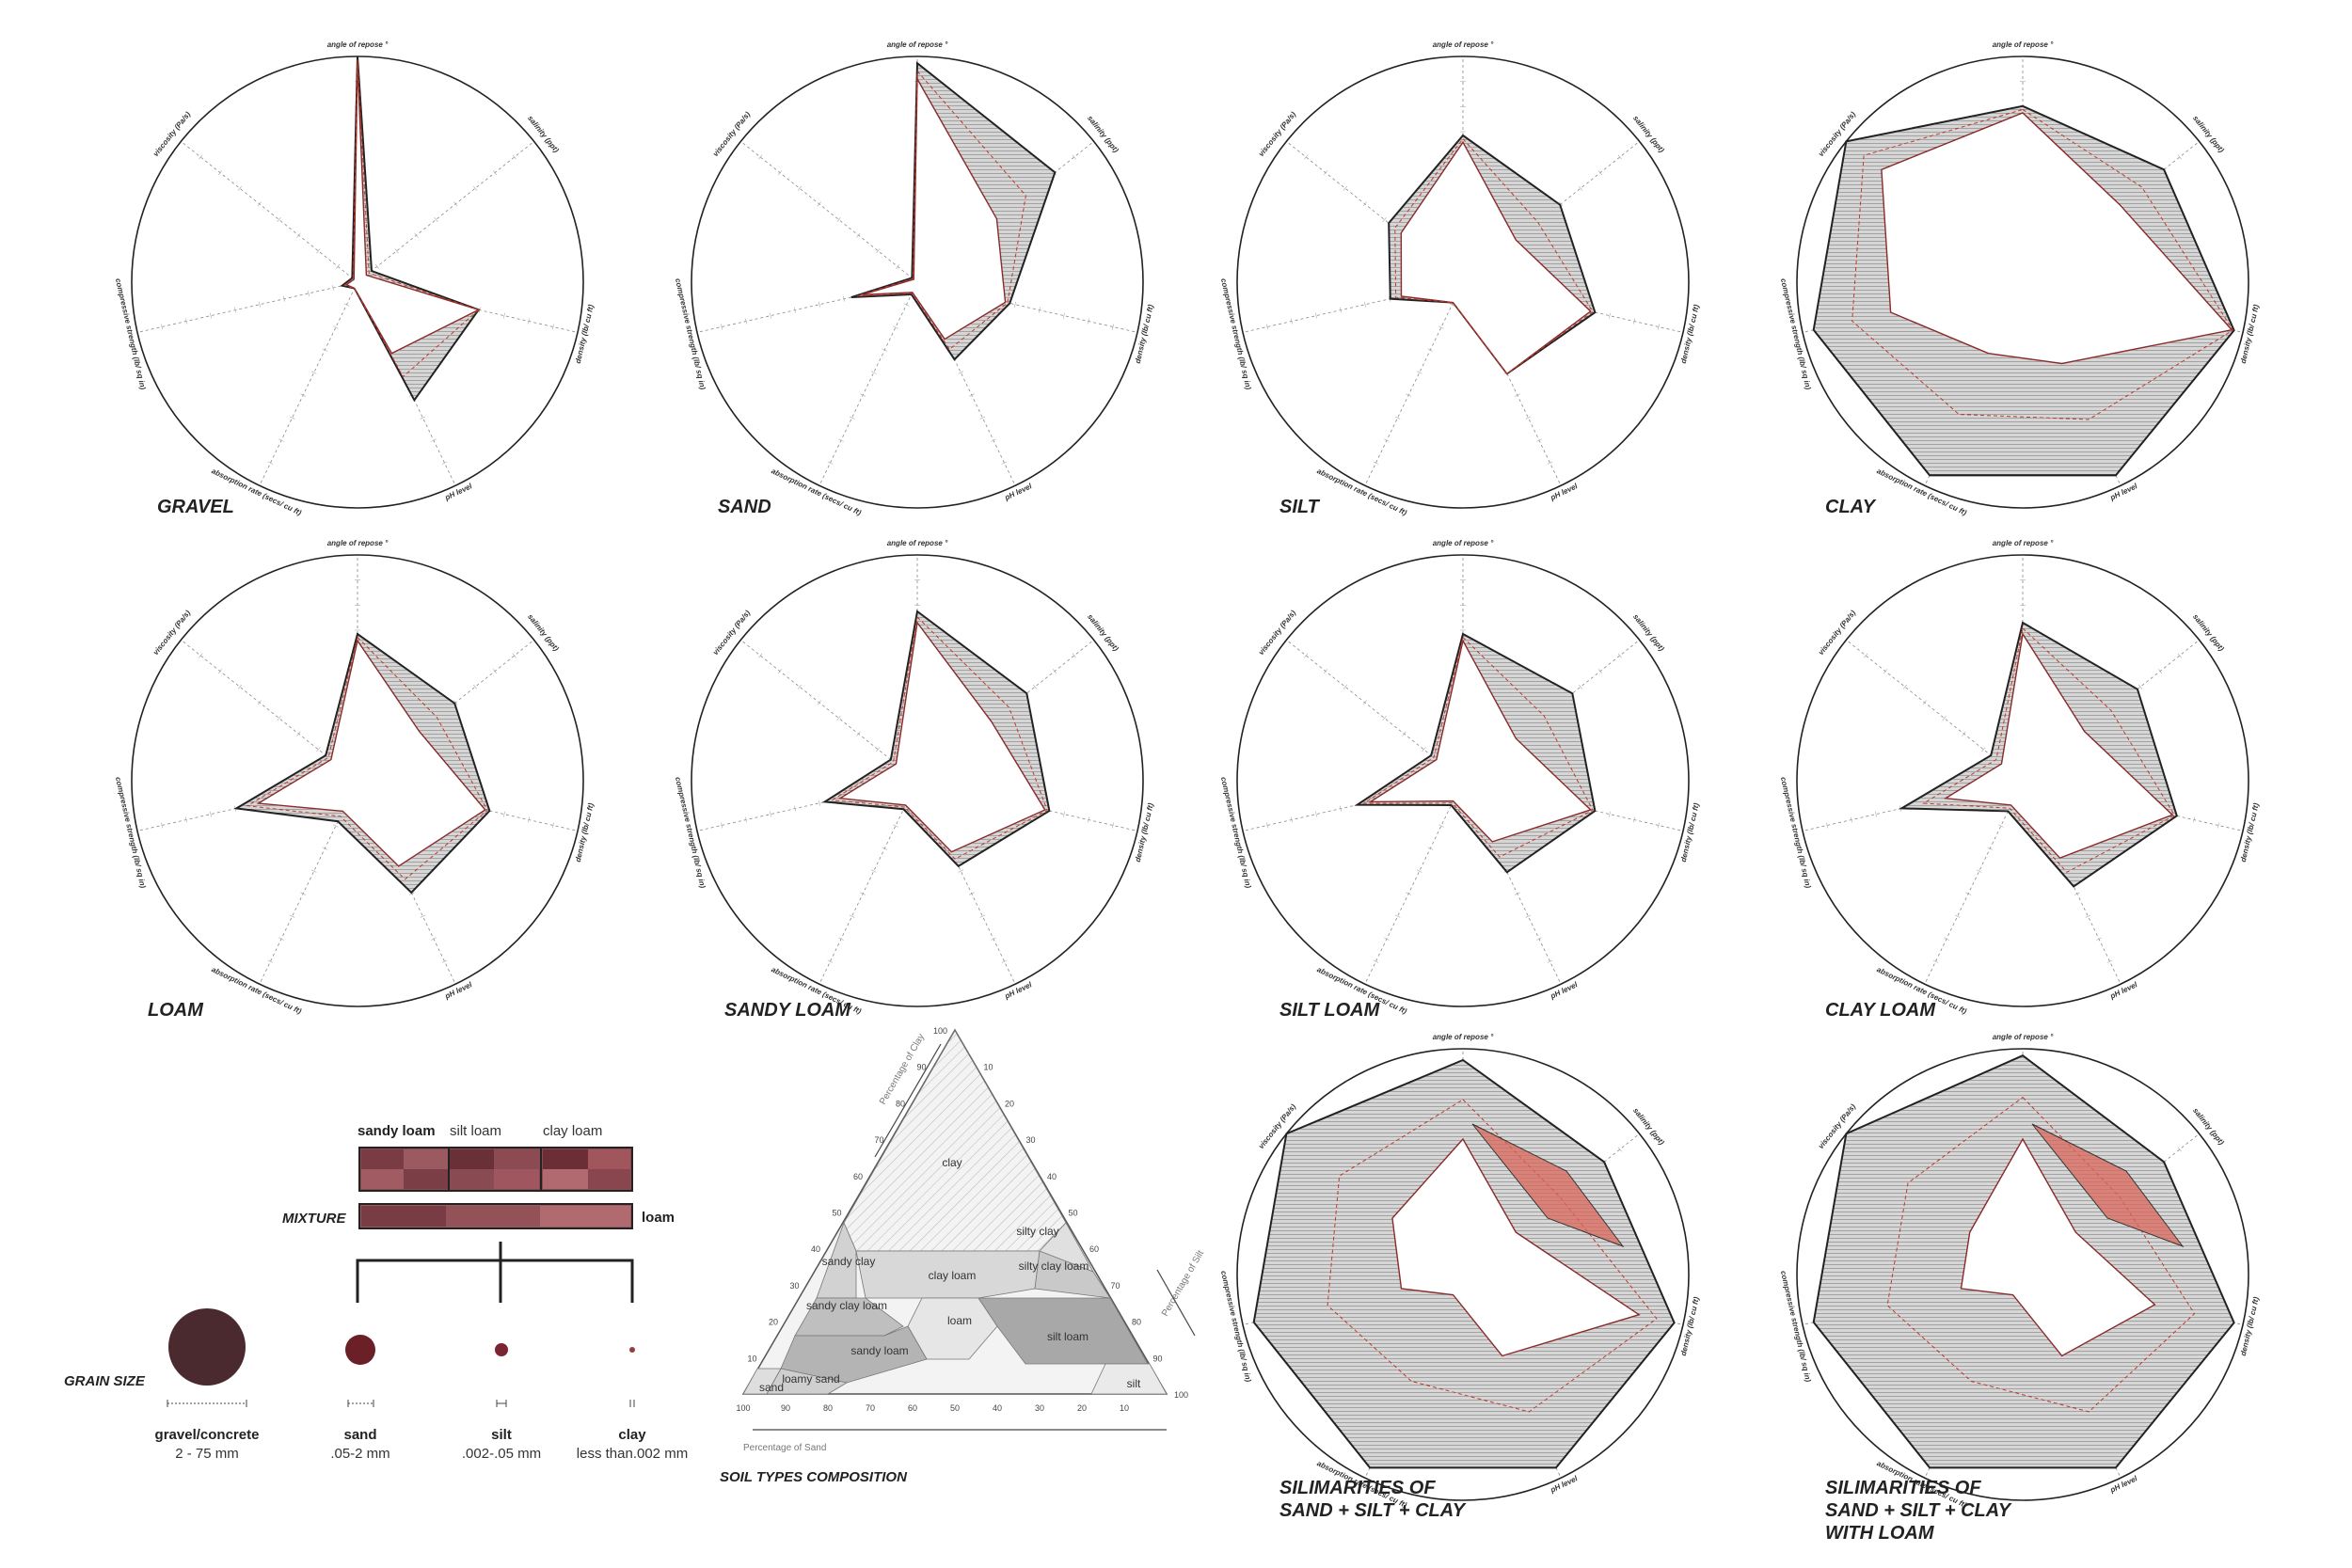 The height and width of the screenshot is (1568, 2352). Describe the element at coordinates (794, 1286) in the screenshot. I see `triangle-tick-clay: 30` at that location.